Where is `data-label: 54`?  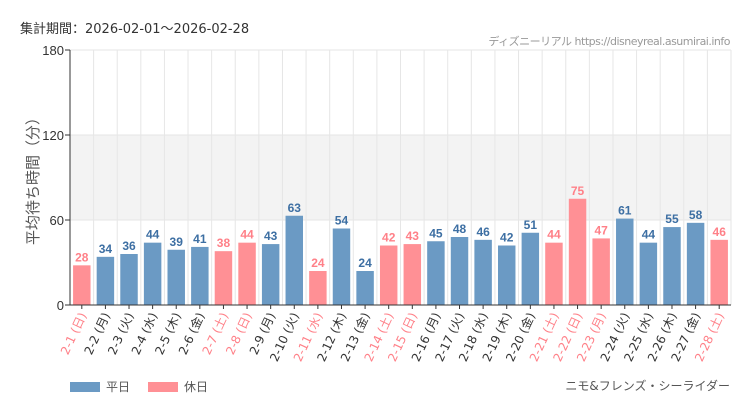 data-label: 54 is located at coordinates (342, 221).